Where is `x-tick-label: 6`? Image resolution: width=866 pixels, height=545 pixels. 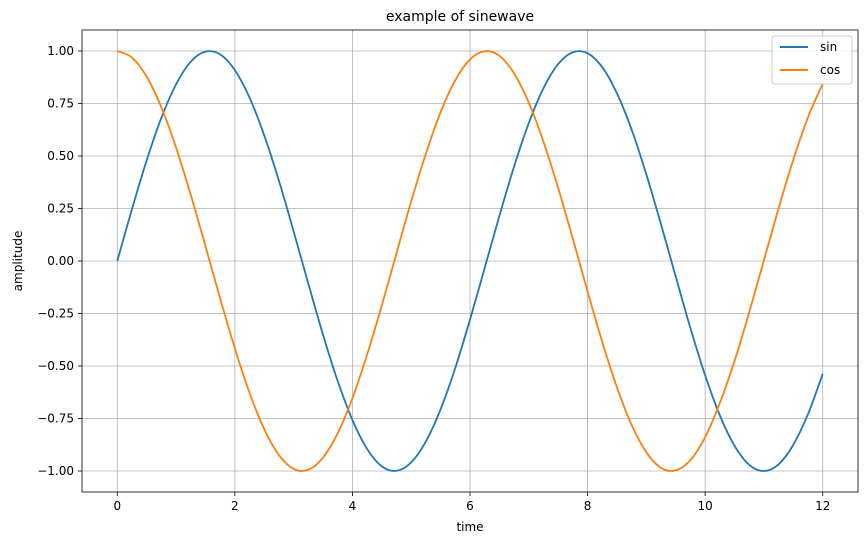
x-tick-label: 6 is located at coordinates (470, 506).